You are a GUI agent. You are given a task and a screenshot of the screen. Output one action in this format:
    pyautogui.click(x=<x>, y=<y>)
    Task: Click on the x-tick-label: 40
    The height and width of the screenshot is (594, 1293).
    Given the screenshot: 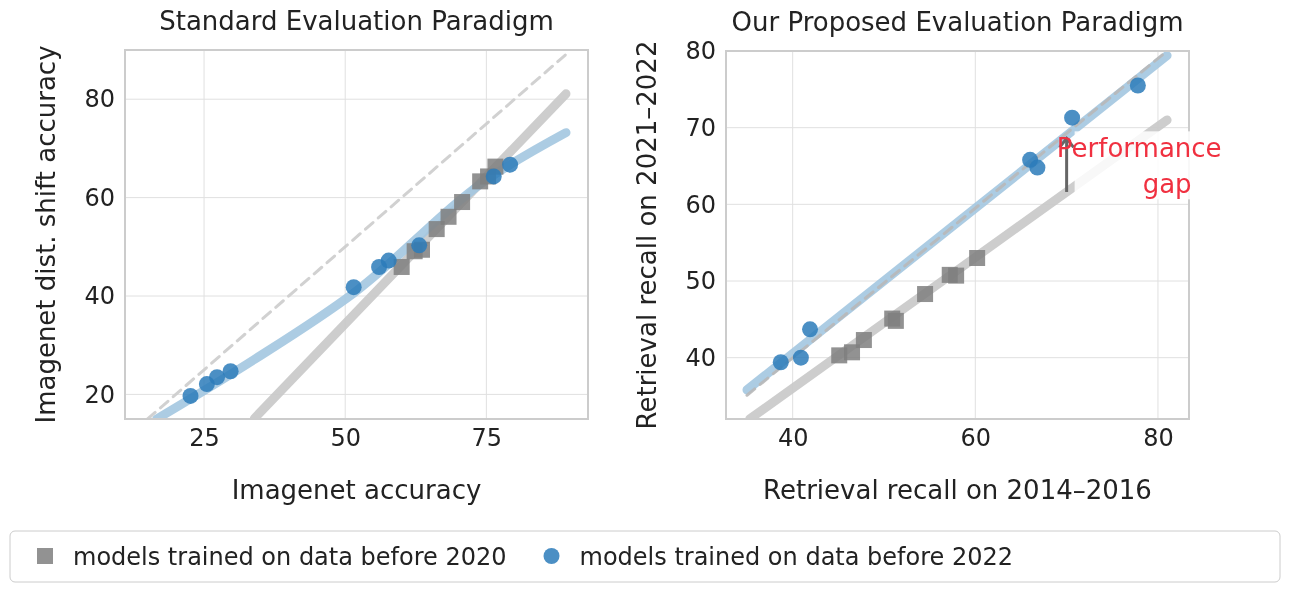 What is the action you would take?
    pyautogui.click(x=793, y=438)
    